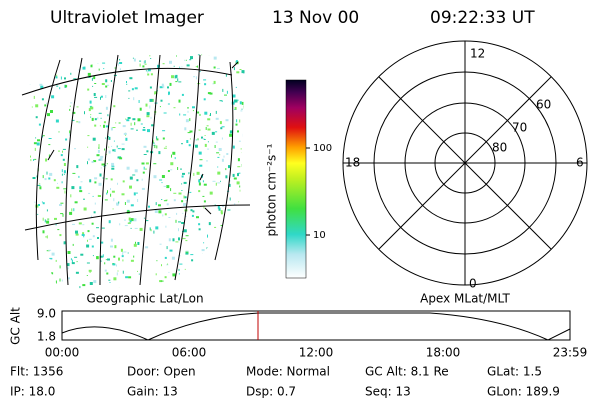  Describe the element at coordinates (316, 326) in the screenshot. I see `orbit-curve` at that location.